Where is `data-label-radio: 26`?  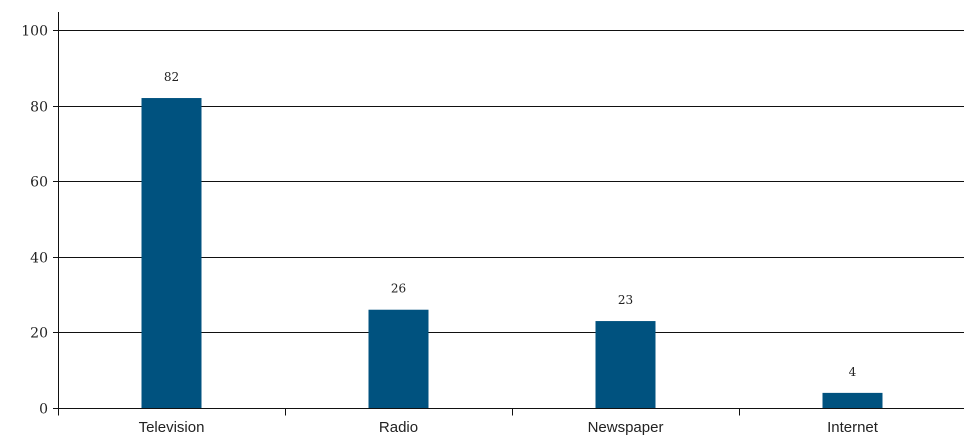
data-label-radio: 26 is located at coordinates (398, 289).